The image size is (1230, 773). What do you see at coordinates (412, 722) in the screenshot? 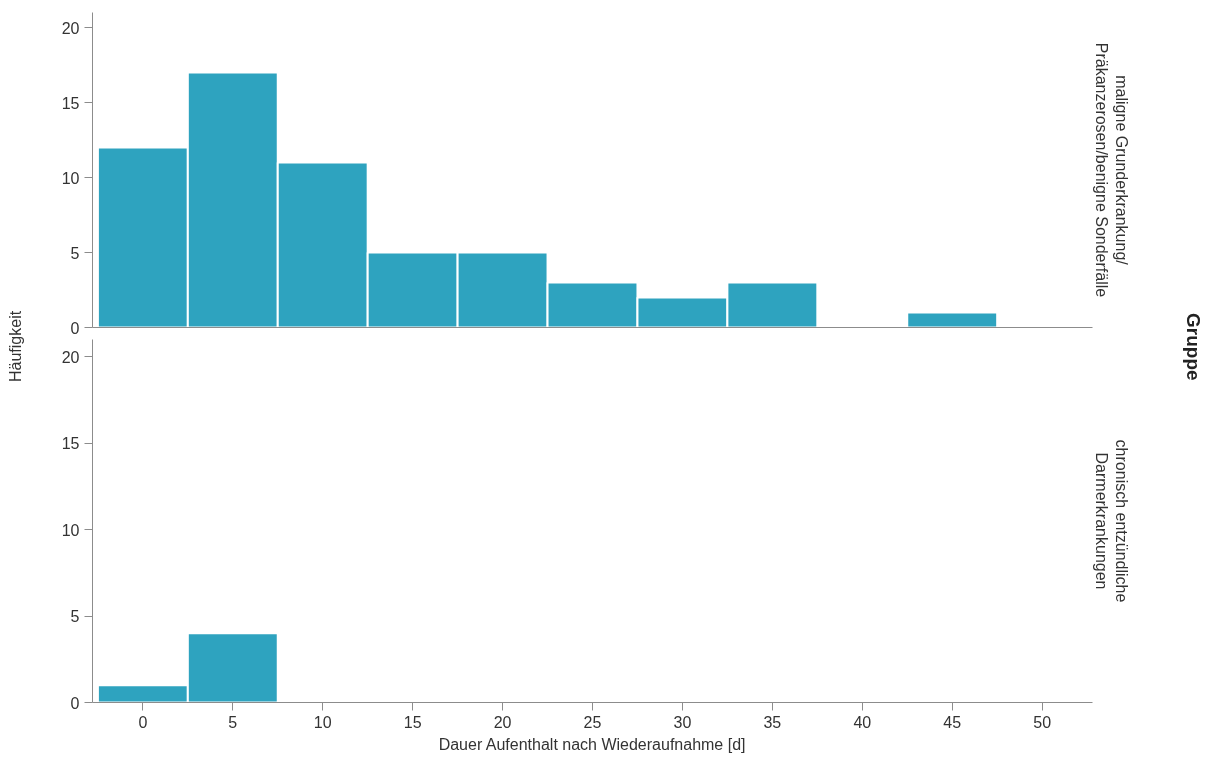
I see `x-tick-label: 15` at bounding box center [412, 722].